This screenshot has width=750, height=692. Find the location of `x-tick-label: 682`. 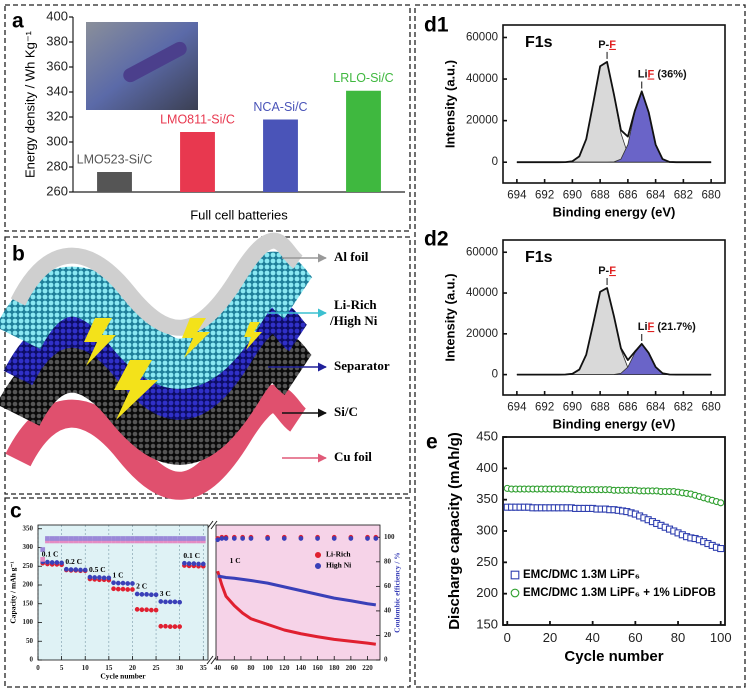

x-tick-label: 682 is located at coordinates (683, 195).